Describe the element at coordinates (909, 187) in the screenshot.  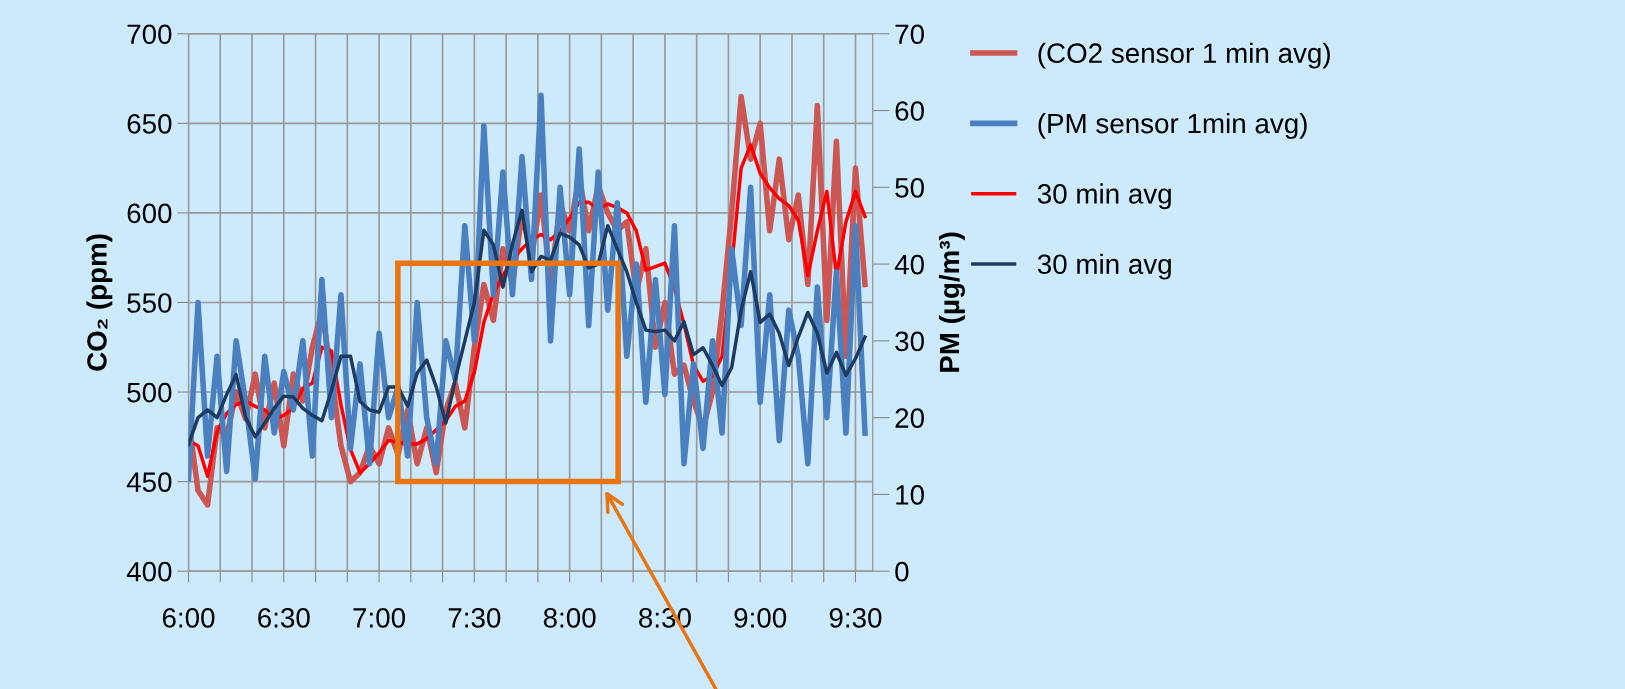
I see `y2-tick-label: 50` at that location.